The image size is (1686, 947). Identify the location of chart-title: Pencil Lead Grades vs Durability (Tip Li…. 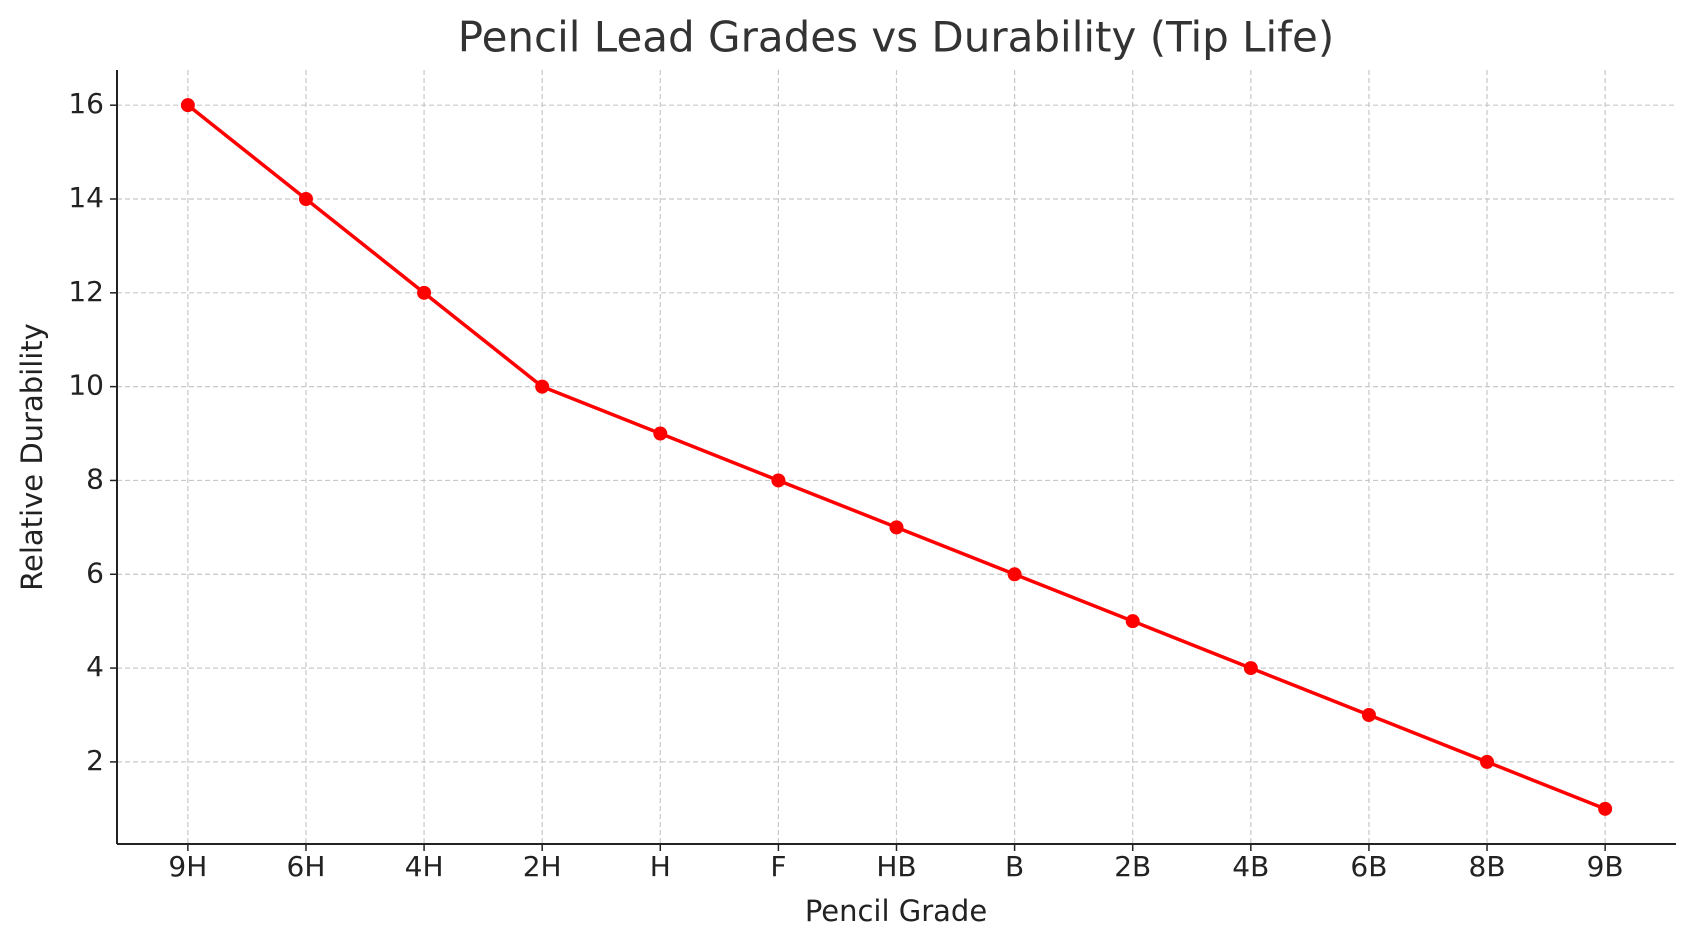
(896, 37).